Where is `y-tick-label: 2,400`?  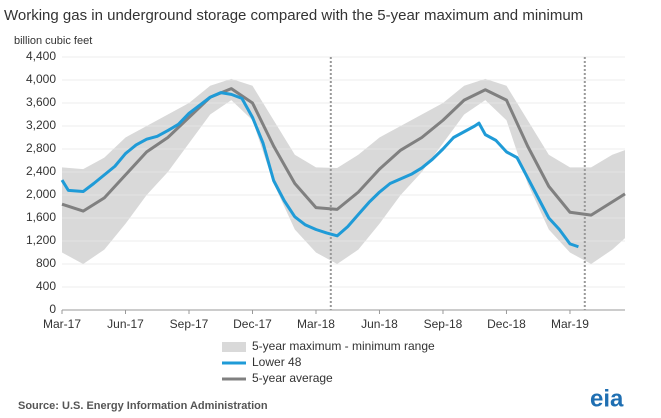
y-tick-label: 2,400 is located at coordinates (41, 171).